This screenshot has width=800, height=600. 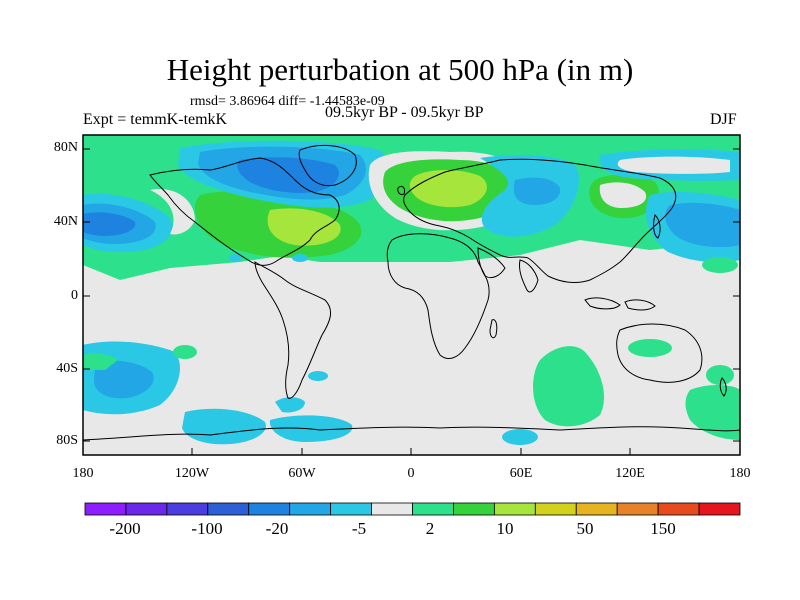 What do you see at coordinates (288, 175) in the screenshot?
I see `contour-region-arctic-low-core` at bounding box center [288, 175].